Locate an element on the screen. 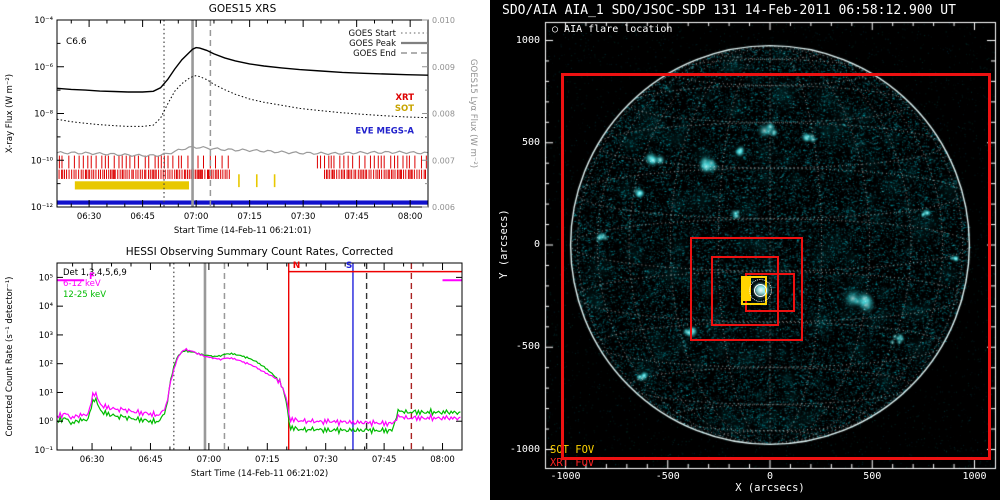 This screenshot has height=500, width=1000. flare-location-legend: ○ AIA flare location is located at coordinates (612, 29).